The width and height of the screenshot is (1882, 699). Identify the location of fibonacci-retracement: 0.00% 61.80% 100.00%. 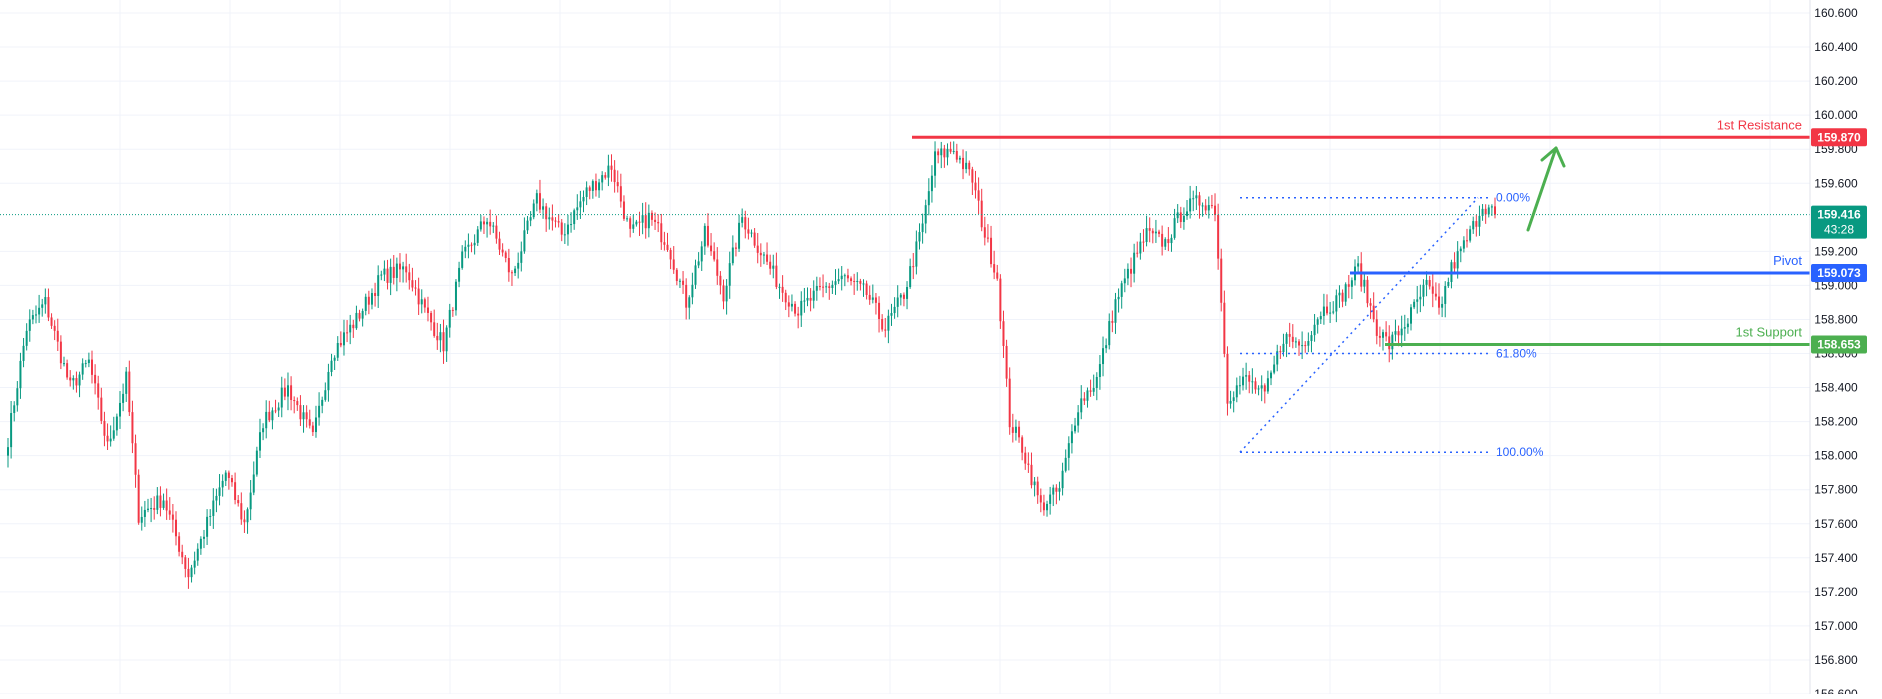
(1391, 325).